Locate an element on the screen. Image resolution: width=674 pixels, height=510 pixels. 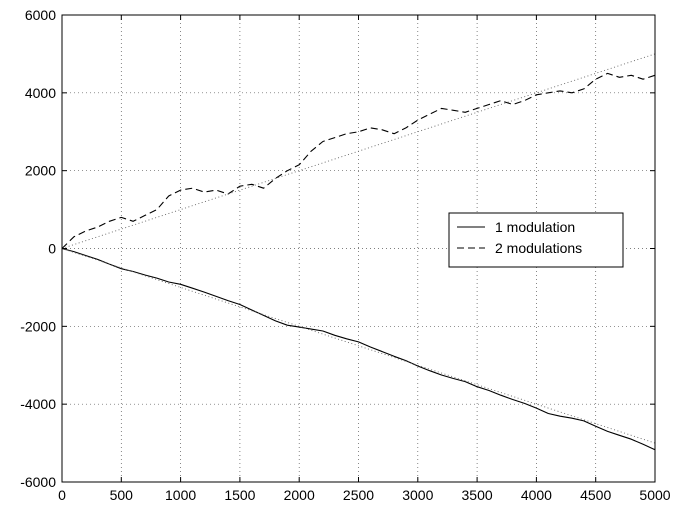
legend-label: 1 modulation is located at coordinates (535, 227).